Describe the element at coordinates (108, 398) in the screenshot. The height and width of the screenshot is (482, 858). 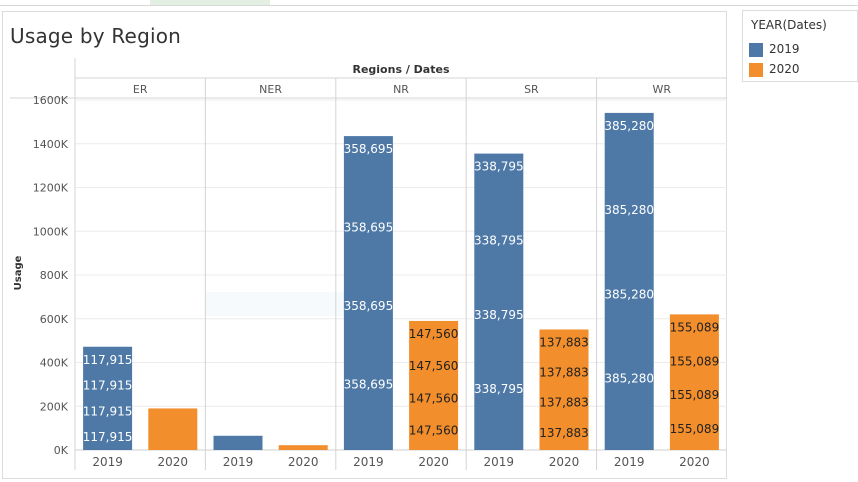
I see `bar-er-2019` at that location.